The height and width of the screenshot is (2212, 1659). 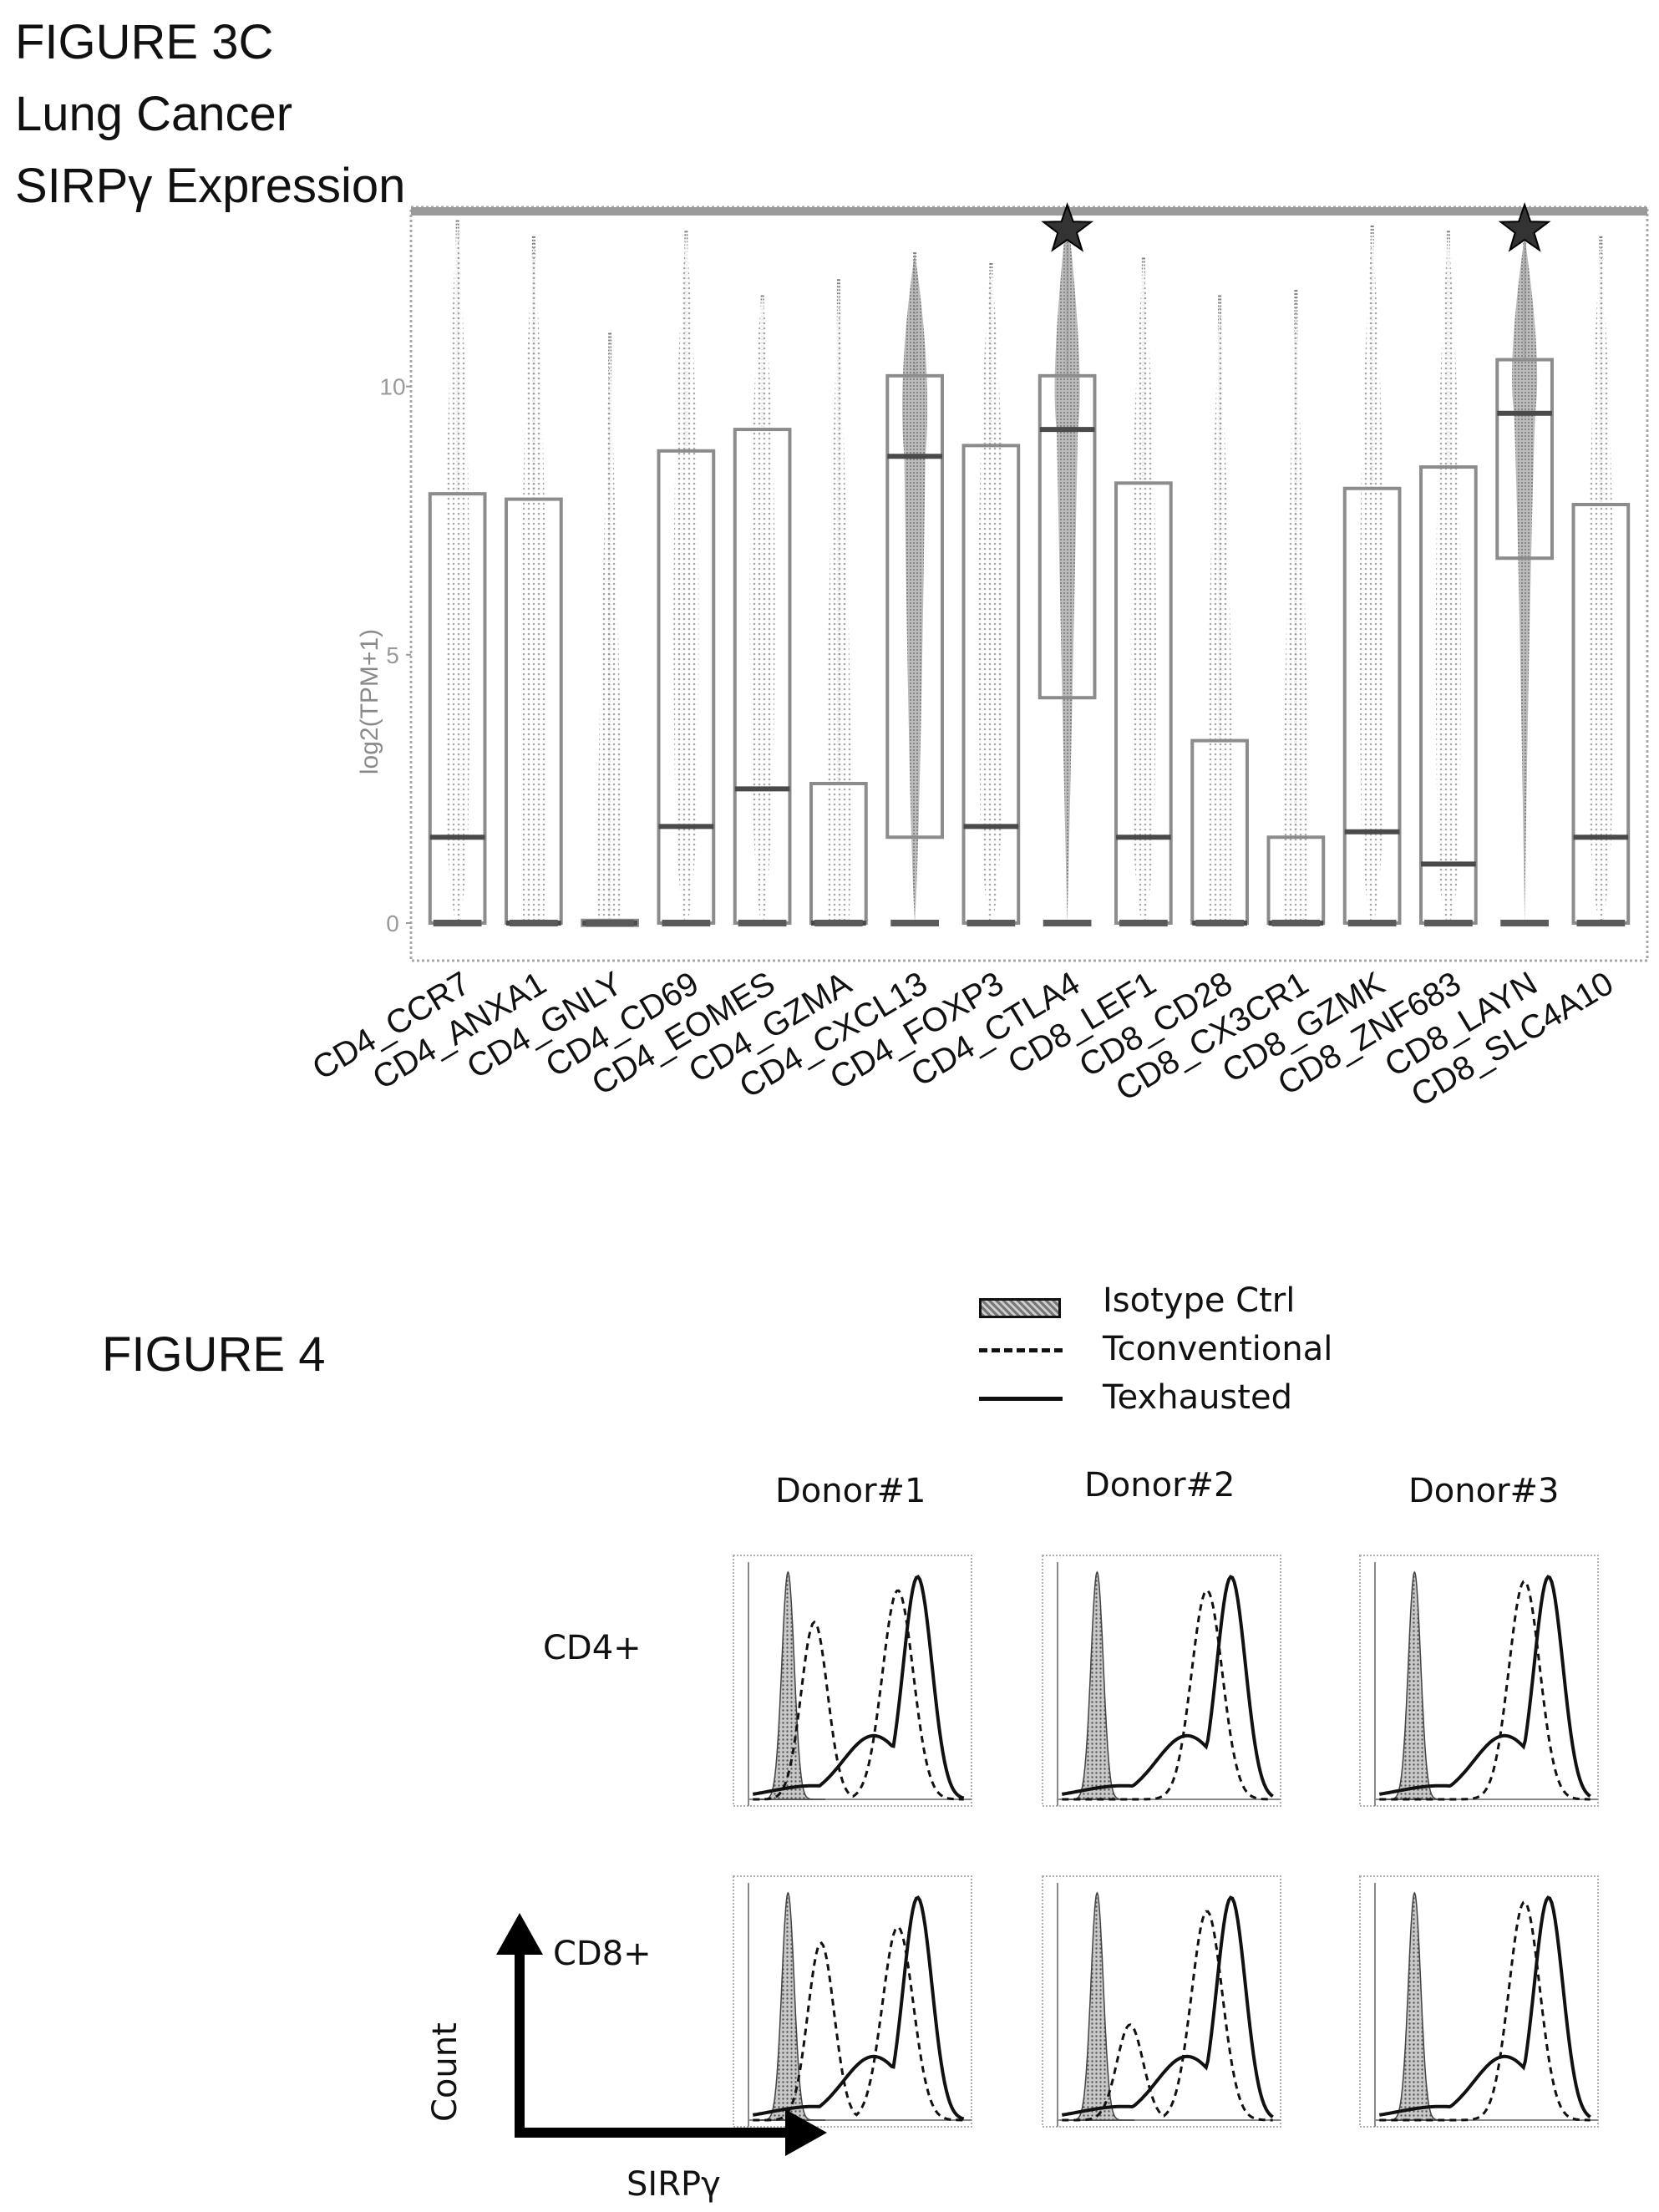 I want to click on y-tick-label: 0, so click(x=392, y=923).